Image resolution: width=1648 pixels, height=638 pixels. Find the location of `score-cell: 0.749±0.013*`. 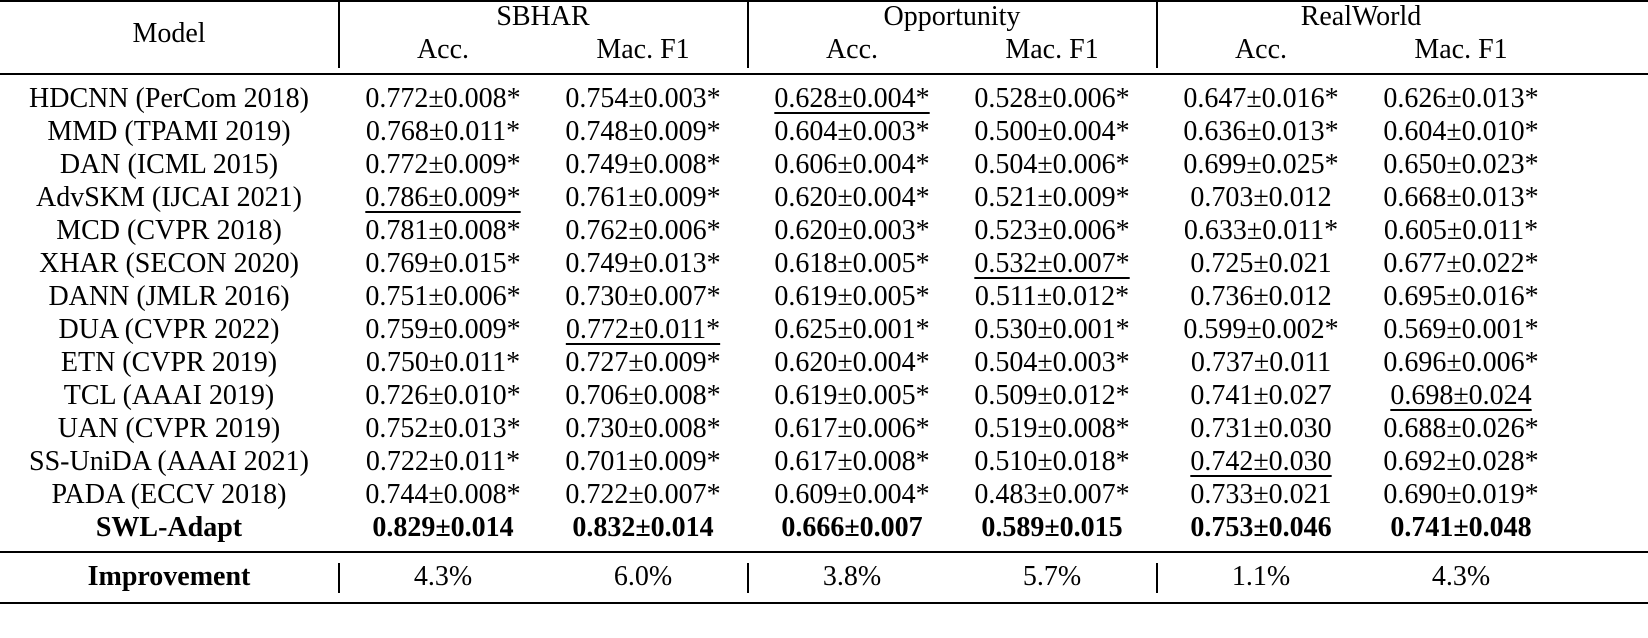

score-cell: 0.749±0.013* is located at coordinates (643, 263).